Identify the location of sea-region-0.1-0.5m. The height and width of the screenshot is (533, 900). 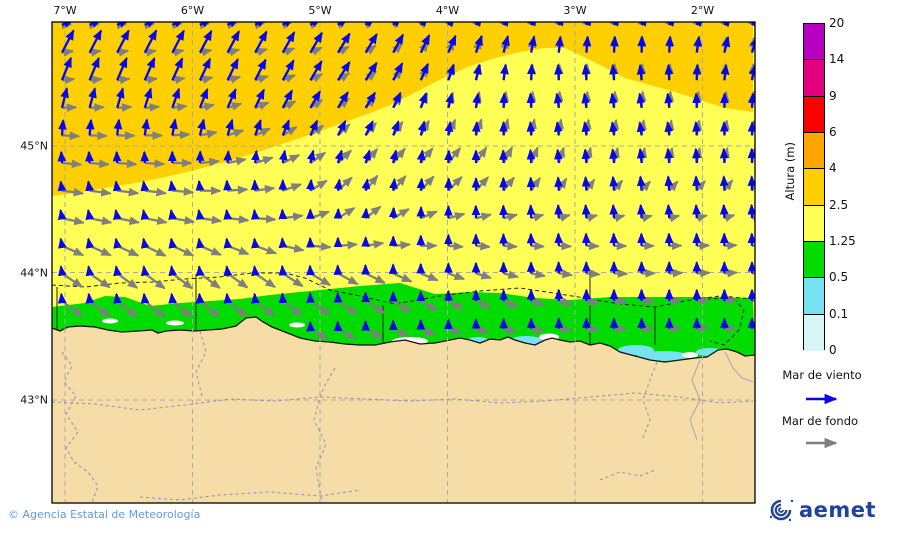
(663, 356).